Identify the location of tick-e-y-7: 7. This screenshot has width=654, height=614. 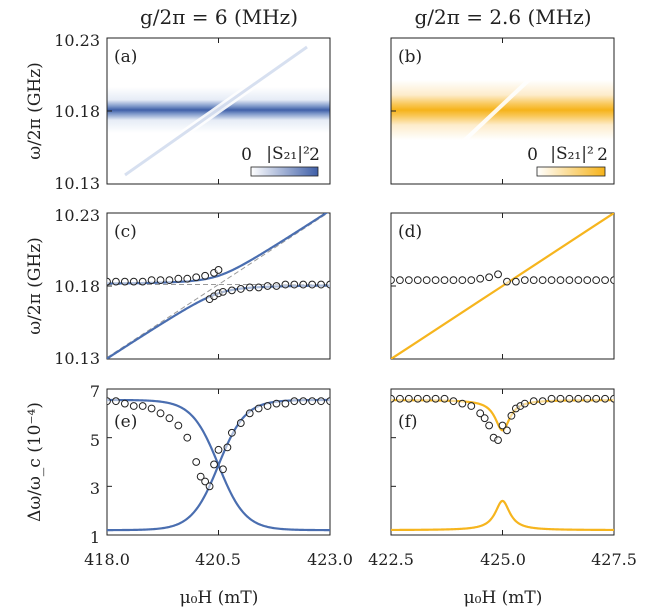
(95, 391).